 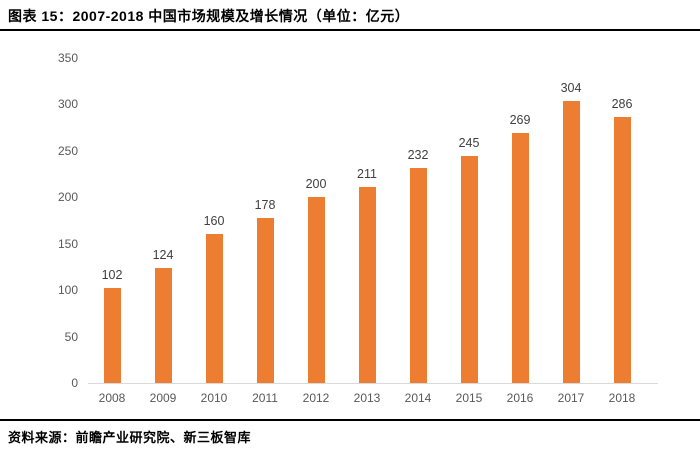 What do you see at coordinates (571, 87) in the screenshot?
I see `bar-value-label: 304` at bounding box center [571, 87].